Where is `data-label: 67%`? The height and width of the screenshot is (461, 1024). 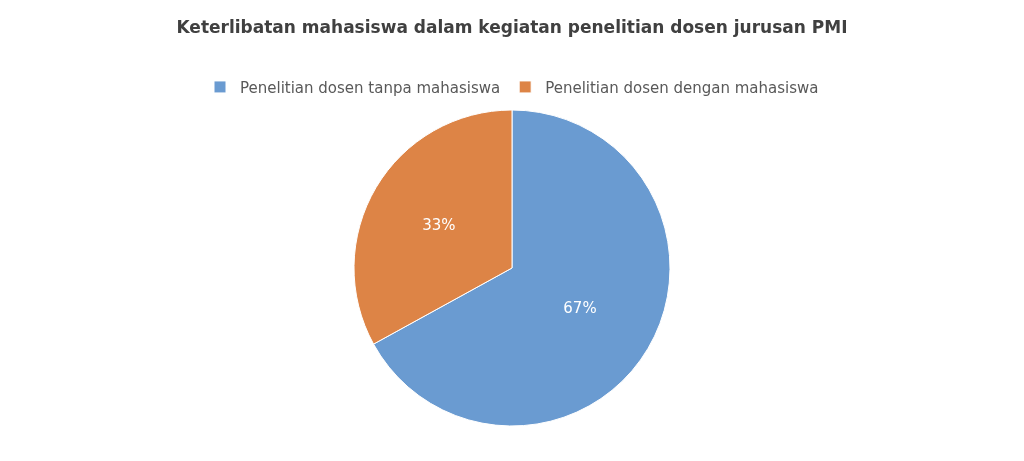
data-label: 67% is located at coordinates (580, 308).